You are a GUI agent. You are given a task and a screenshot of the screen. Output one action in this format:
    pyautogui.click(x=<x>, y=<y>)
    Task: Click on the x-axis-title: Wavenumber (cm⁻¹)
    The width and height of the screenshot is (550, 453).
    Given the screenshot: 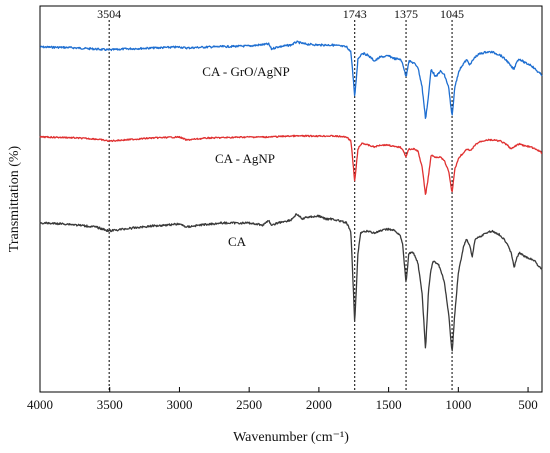 What is the action you would take?
    pyautogui.click(x=291, y=437)
    